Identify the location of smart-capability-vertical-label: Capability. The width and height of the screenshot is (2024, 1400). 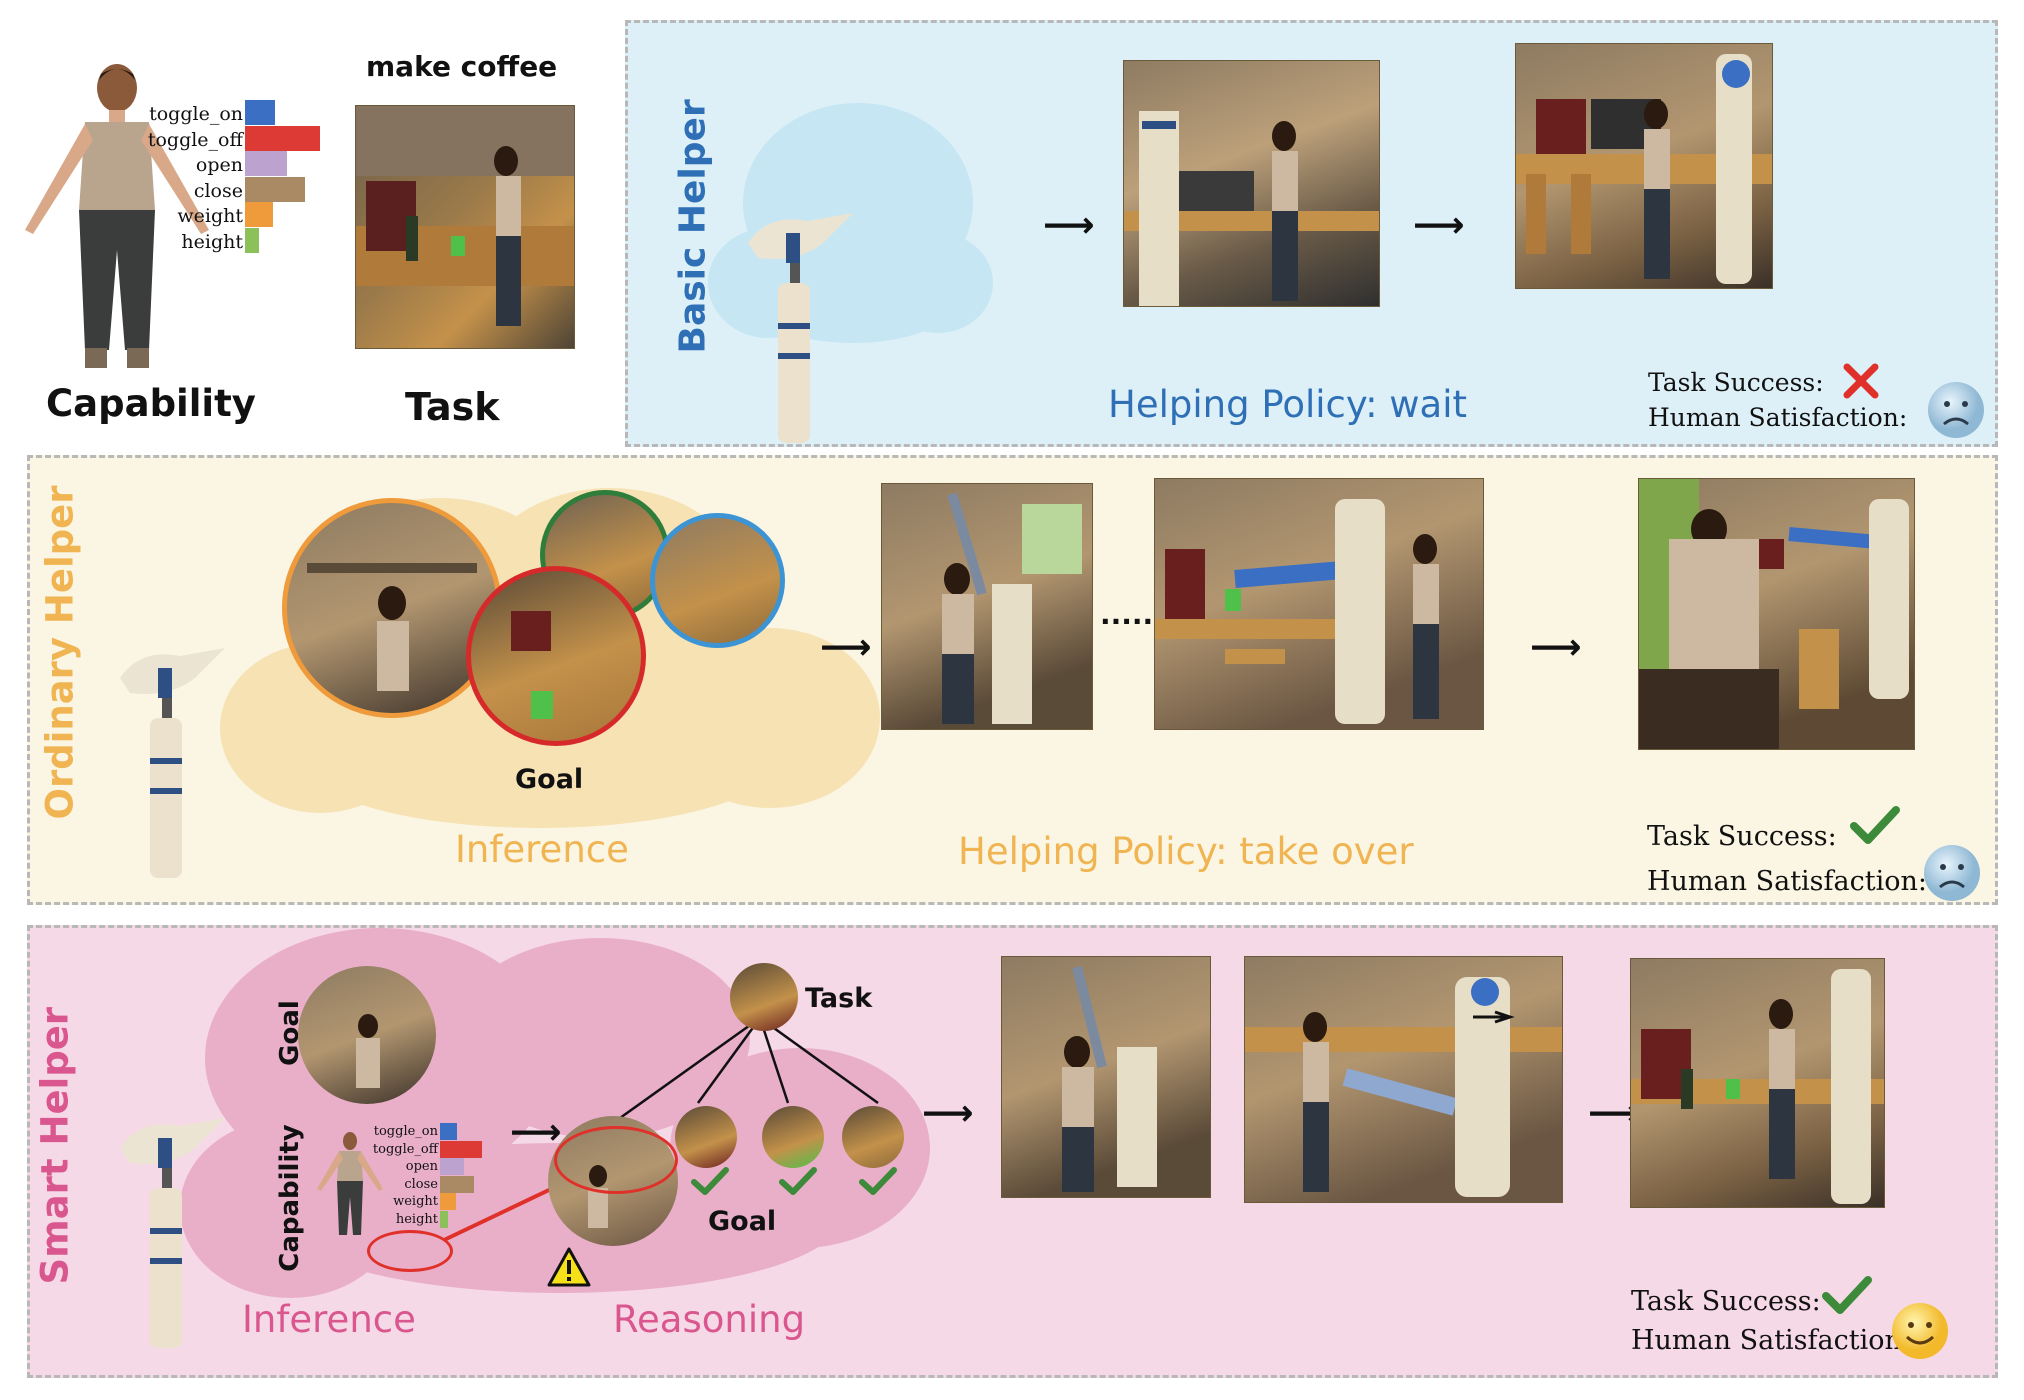
(290, 1198).